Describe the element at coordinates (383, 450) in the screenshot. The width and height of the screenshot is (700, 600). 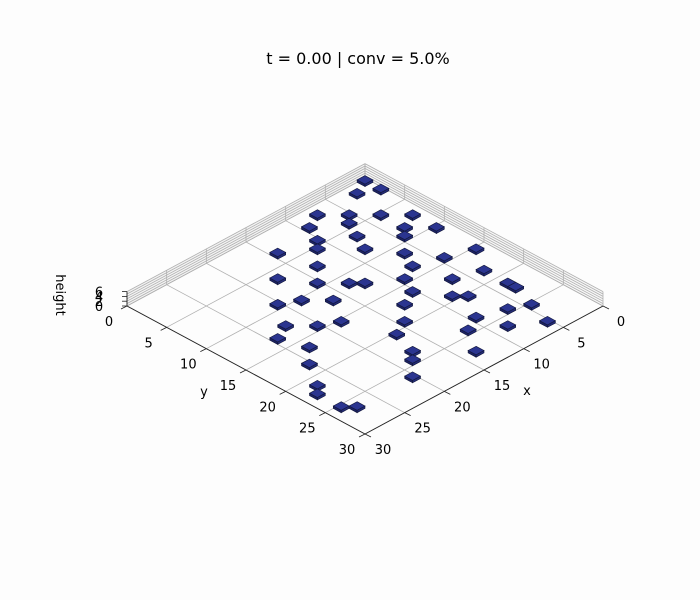
I see `x-tick-label-30: 30` at that location.